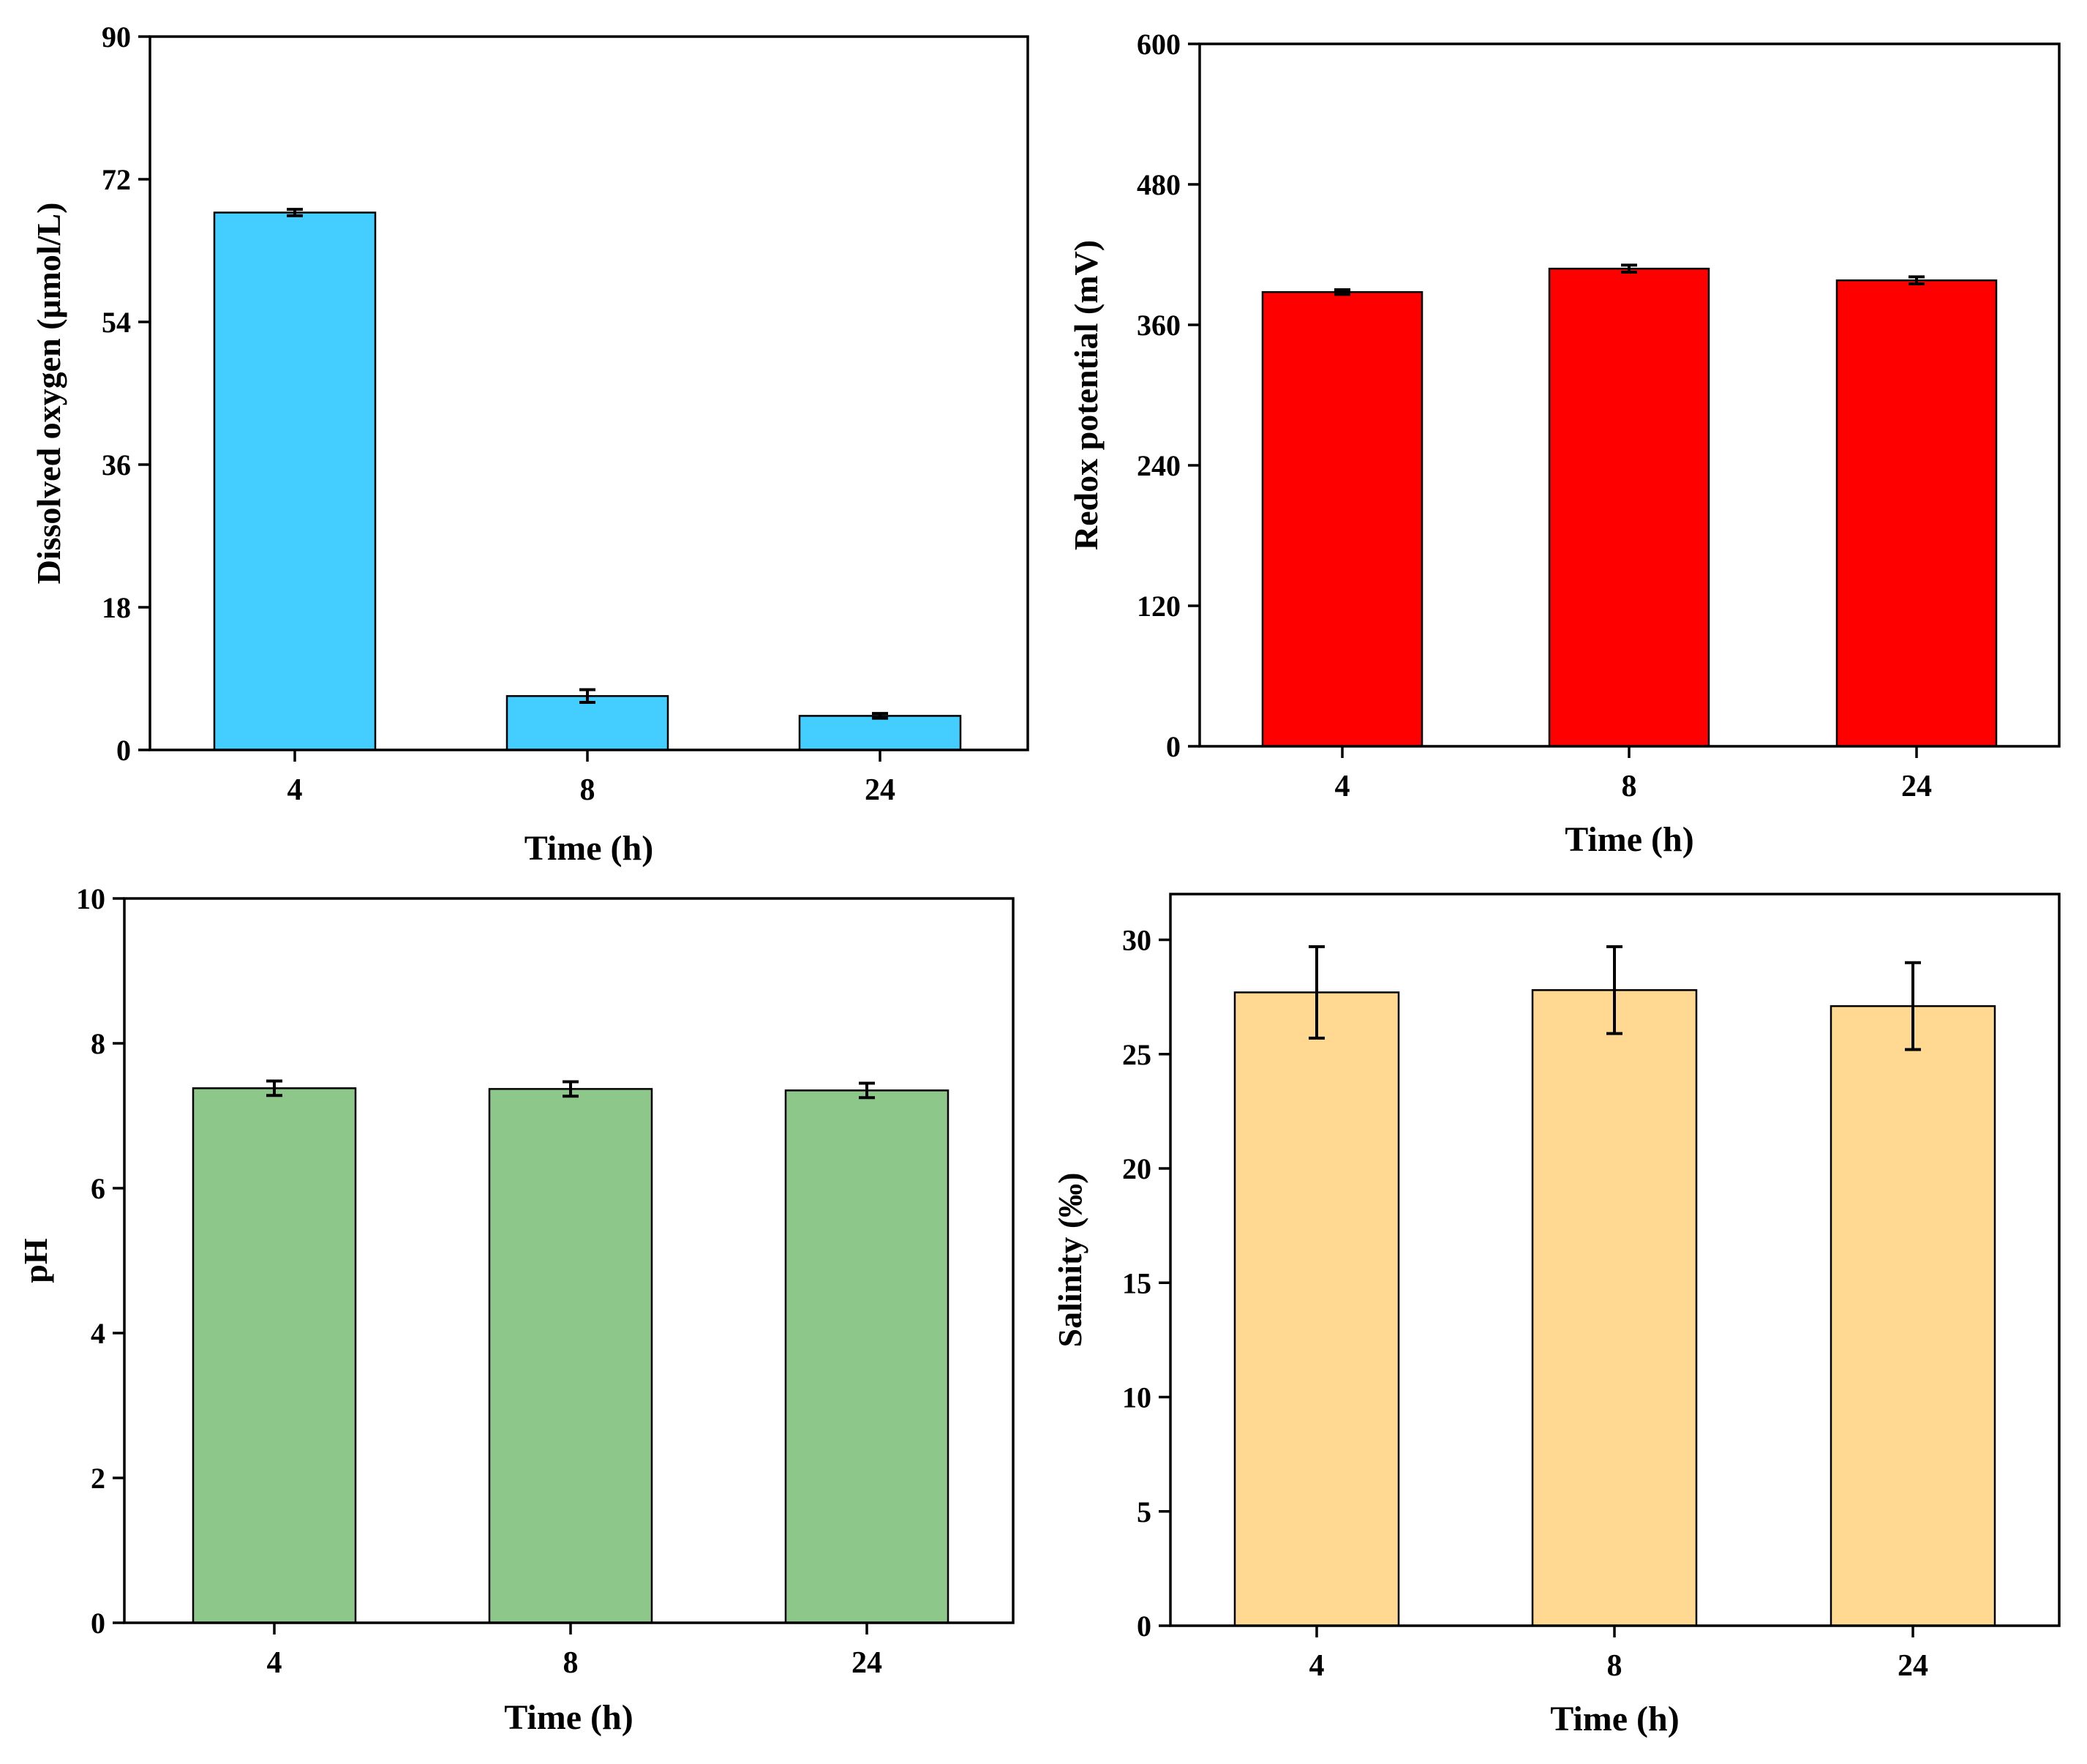  Describe the element at coordinates (98, 1043) in the screenshot. I see `y-tick-label: 8` at that location.